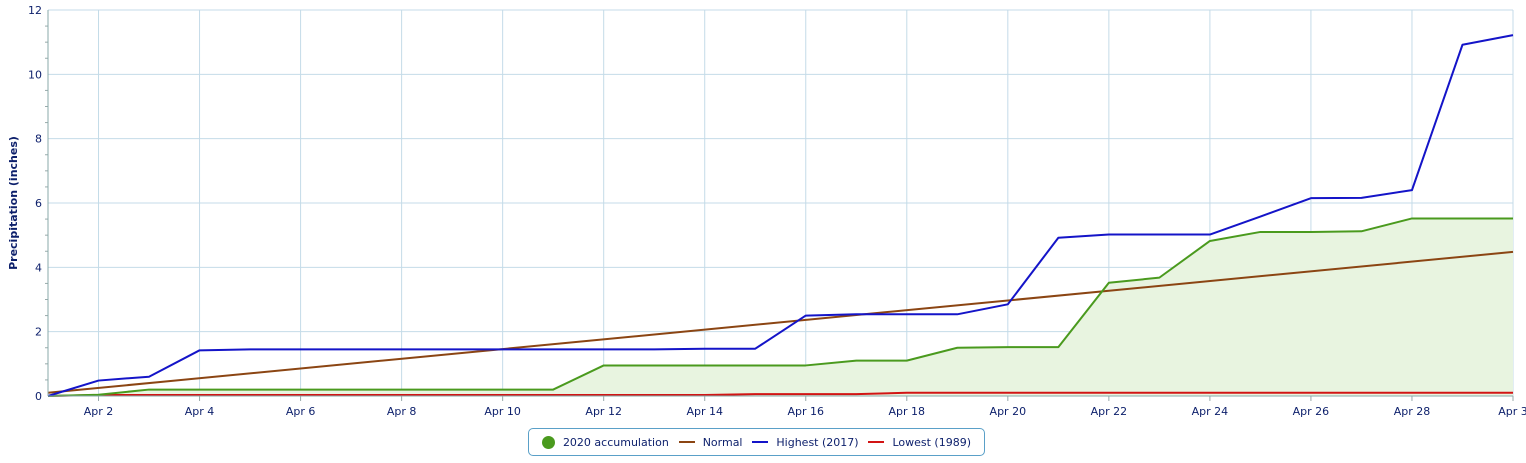 The image size is (1526, 463). I want to click on legend-lowest-label: Lowest (1989), so click(931, 442).